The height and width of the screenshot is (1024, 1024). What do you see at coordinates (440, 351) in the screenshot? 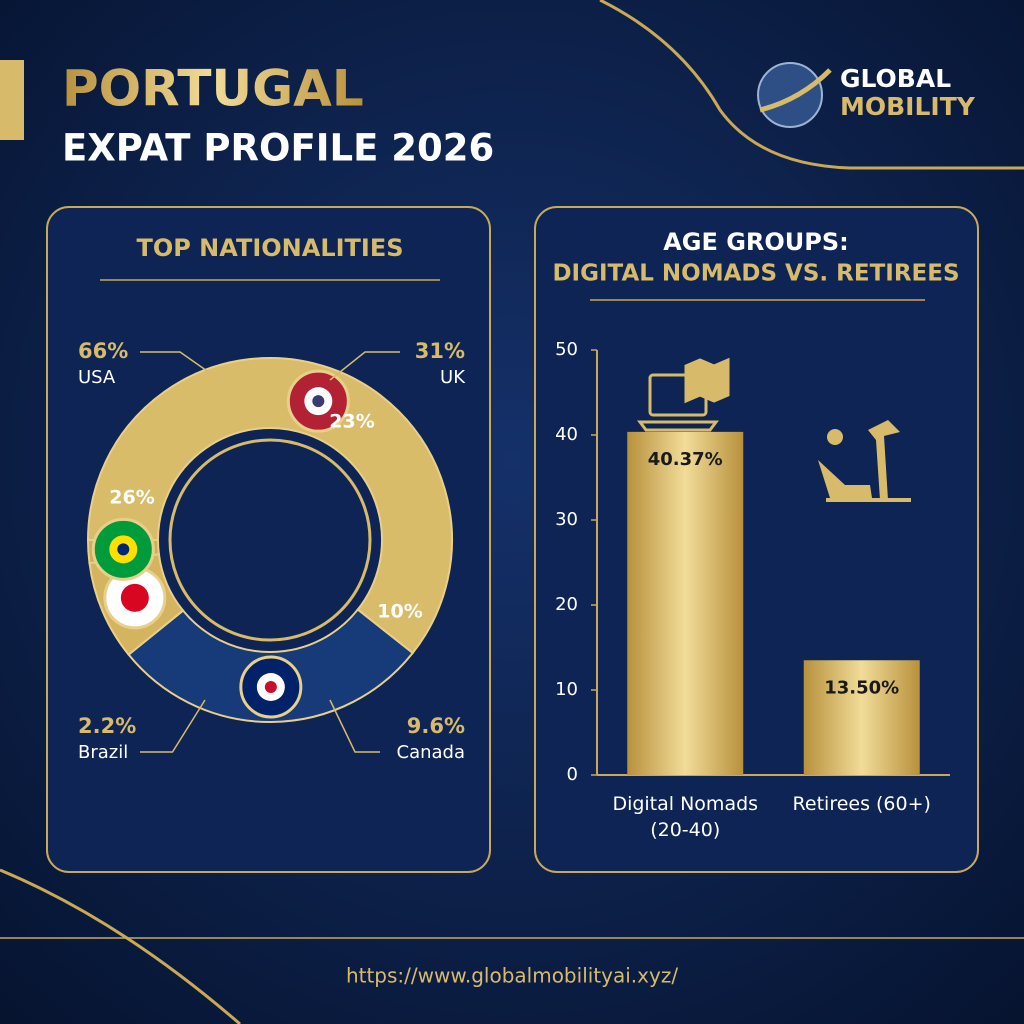
I see `slice-value-label: 31%` at bounding box center [440, 351].